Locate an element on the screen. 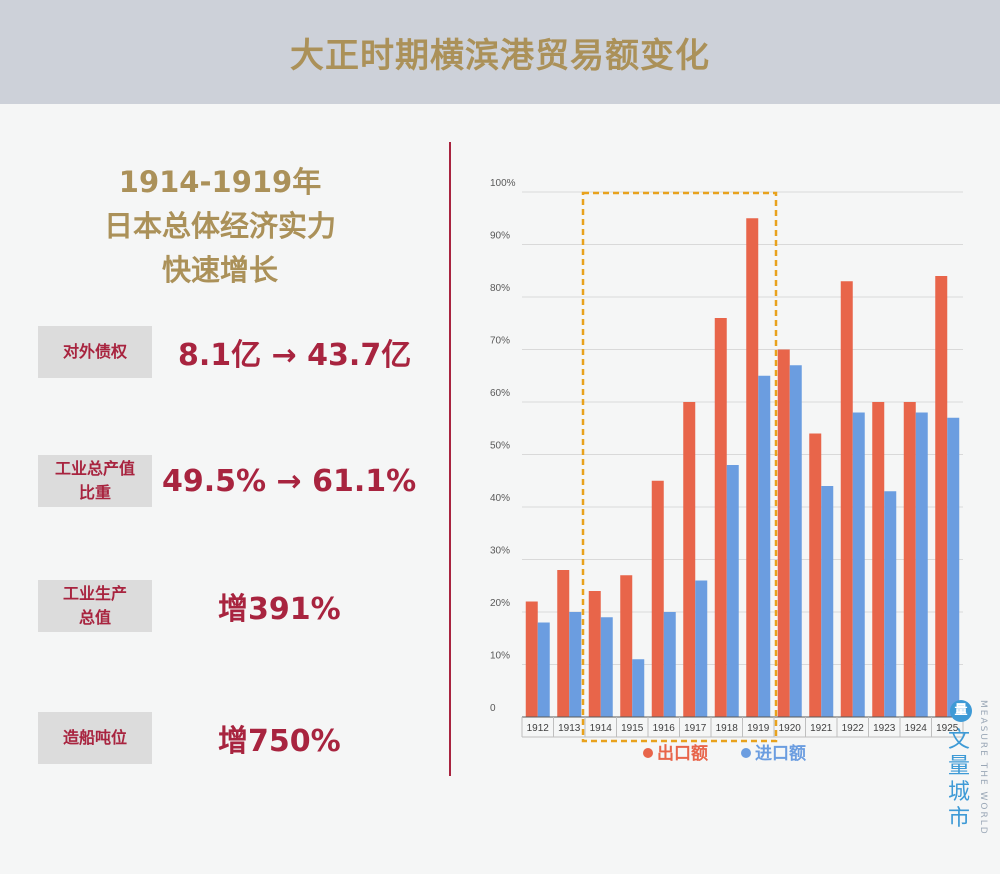 Image resolution: width=1000 pixels, height=874 pixels. x-tick-label: 1917 is located at coordinates (695, 728).